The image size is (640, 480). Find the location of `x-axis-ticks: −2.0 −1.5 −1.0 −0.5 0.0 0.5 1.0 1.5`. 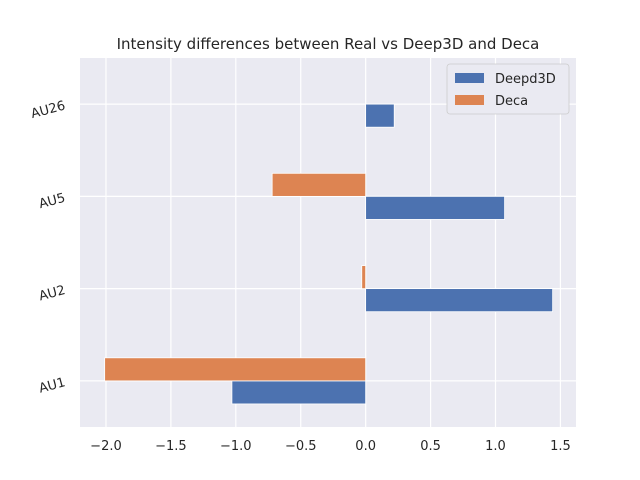

x-axis-ticks: −2.0 −1.5 −1.0 −0.5 0.0 0.5 1.0 1.5 is located at coordinates (330, 446).